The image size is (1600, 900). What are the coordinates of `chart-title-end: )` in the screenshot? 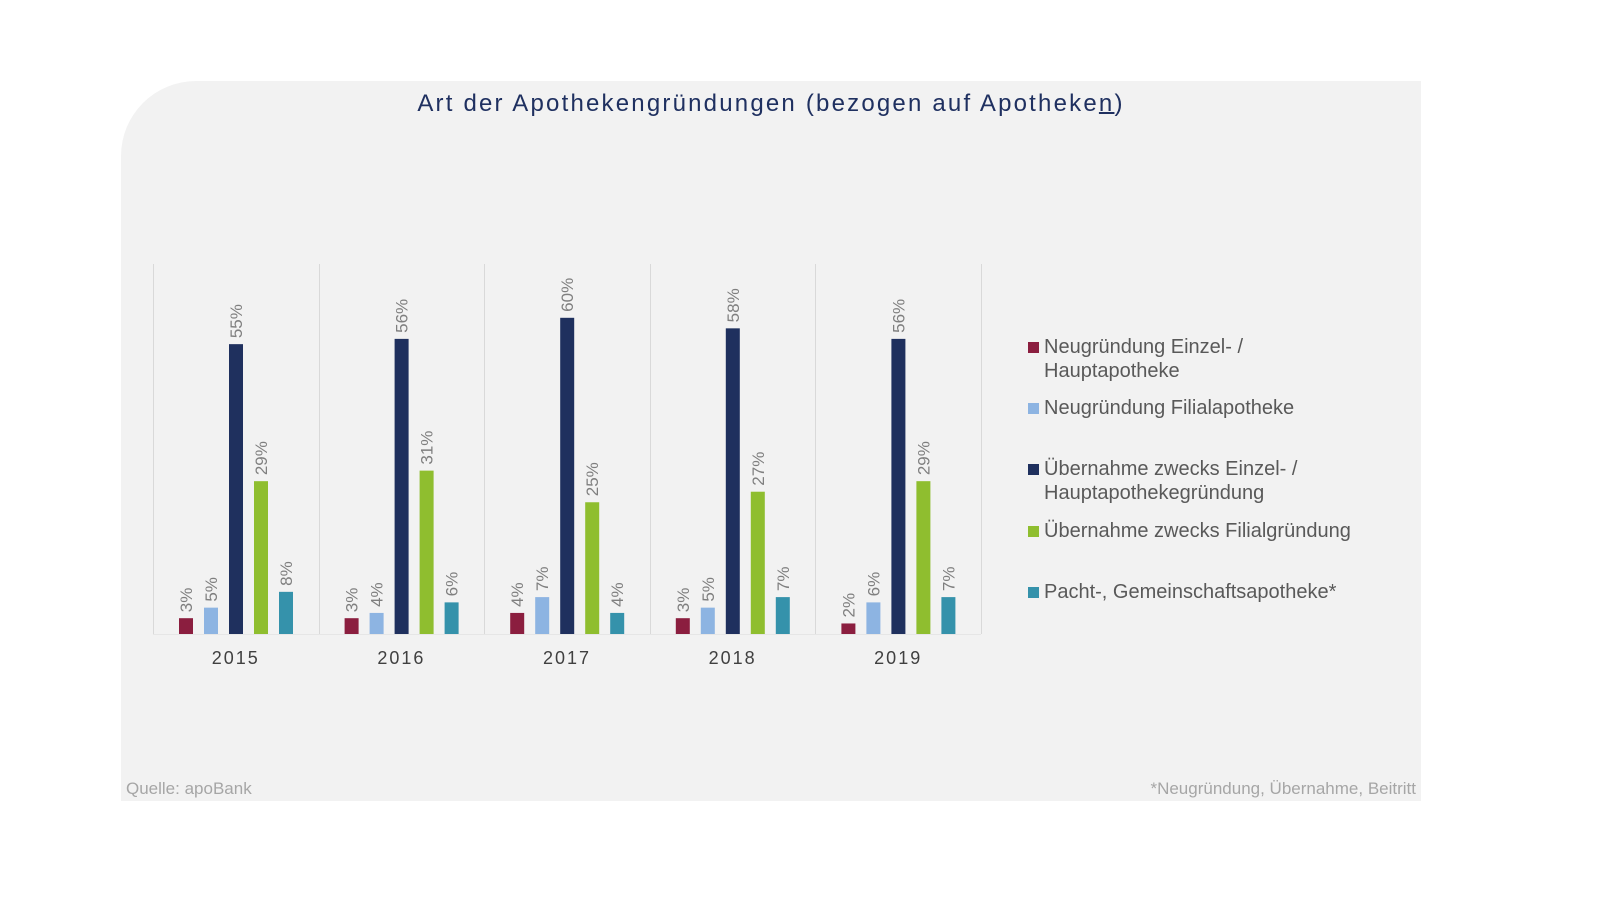 It's located at (1119, 103).